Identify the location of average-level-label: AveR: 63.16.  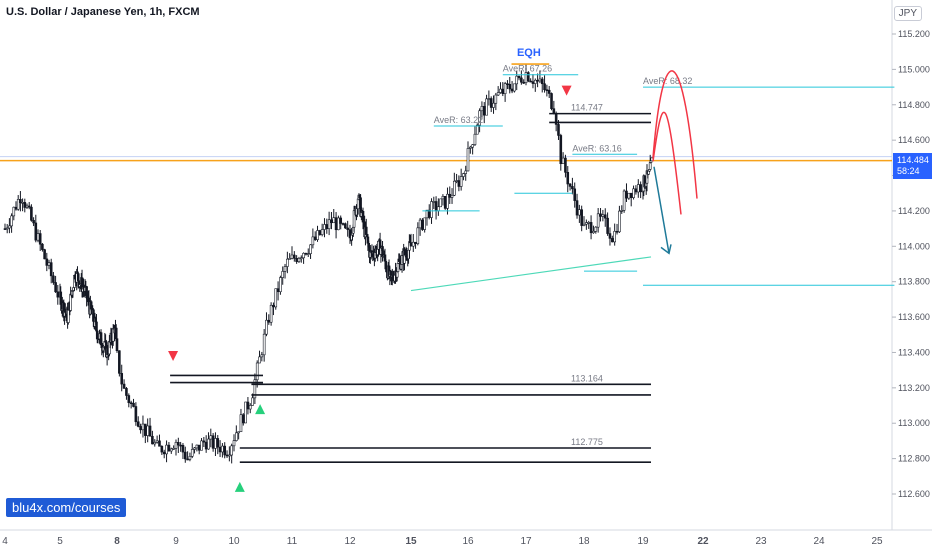
(596, 148).